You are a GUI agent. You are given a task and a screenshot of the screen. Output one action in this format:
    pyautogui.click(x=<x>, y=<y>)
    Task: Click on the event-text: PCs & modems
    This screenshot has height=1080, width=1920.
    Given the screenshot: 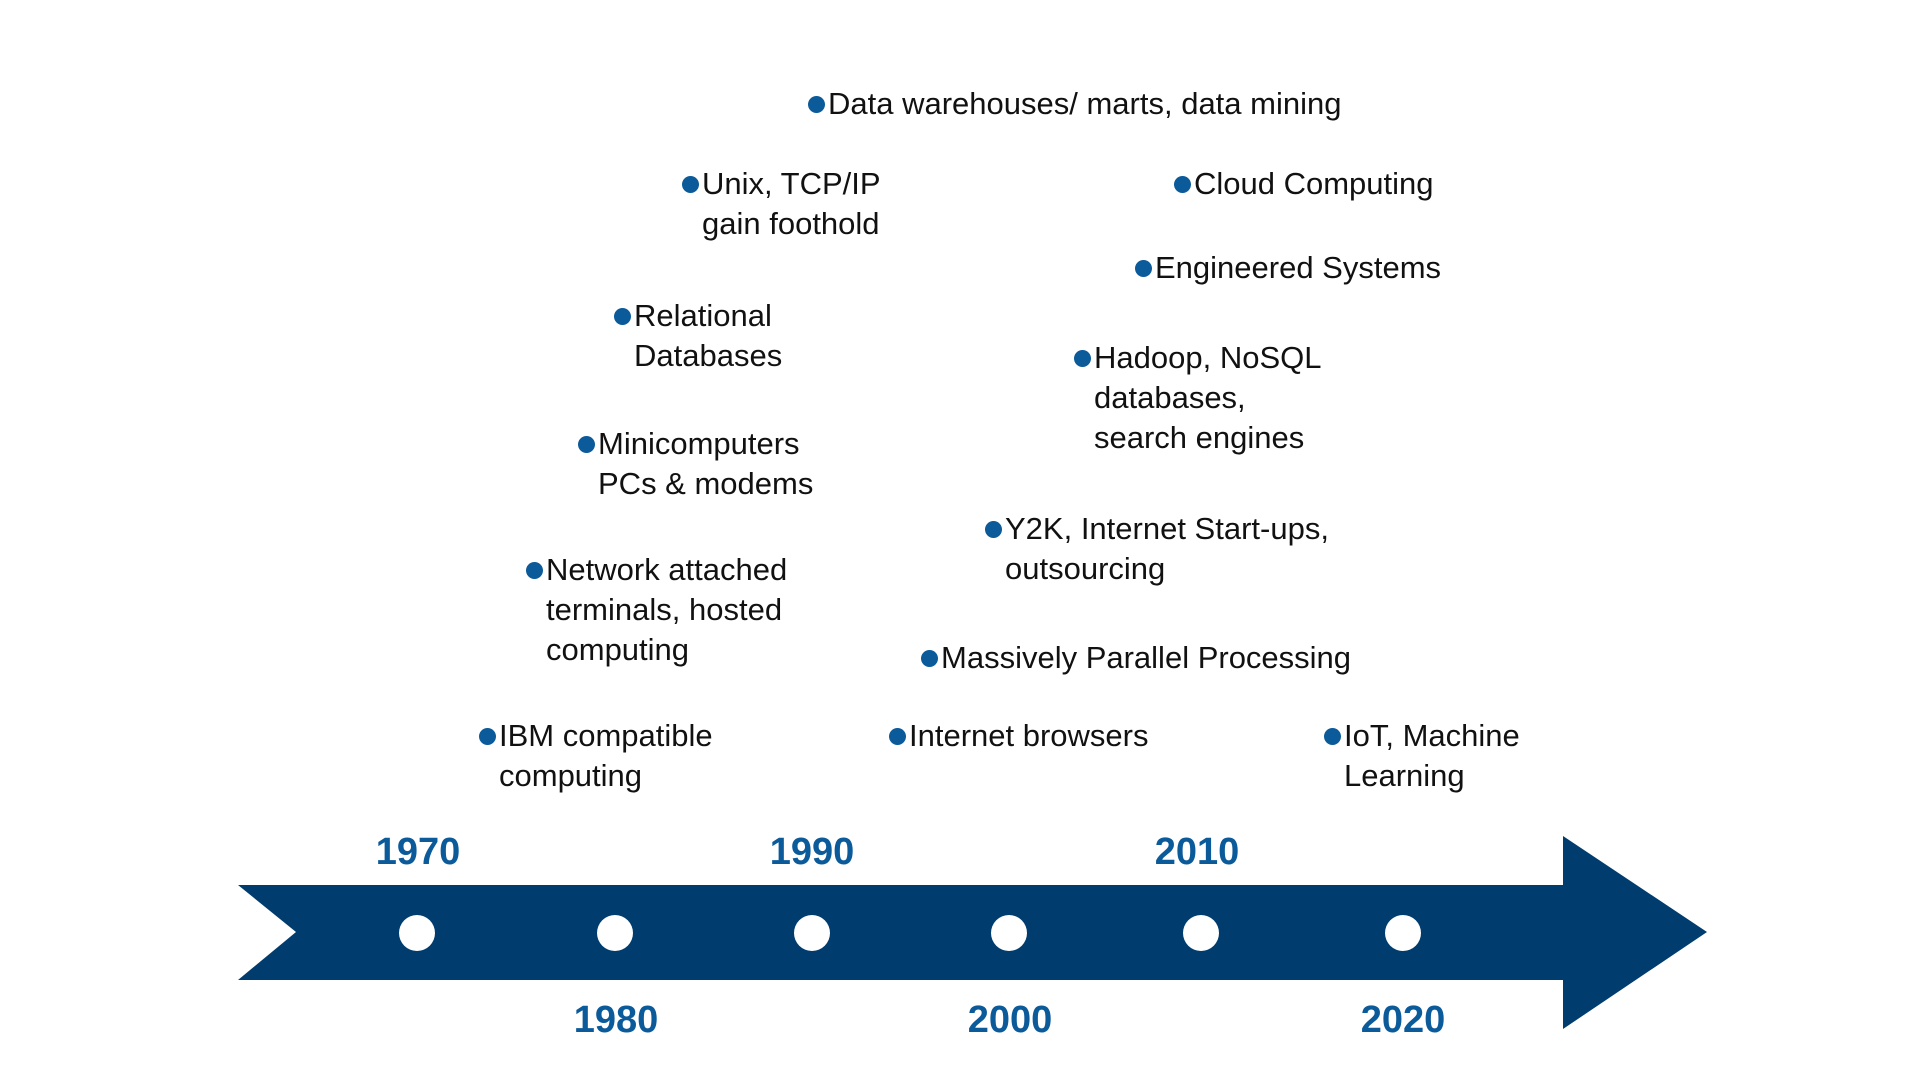 What is the action you would take?
    pyautogui.click(x=706, y=483)
    